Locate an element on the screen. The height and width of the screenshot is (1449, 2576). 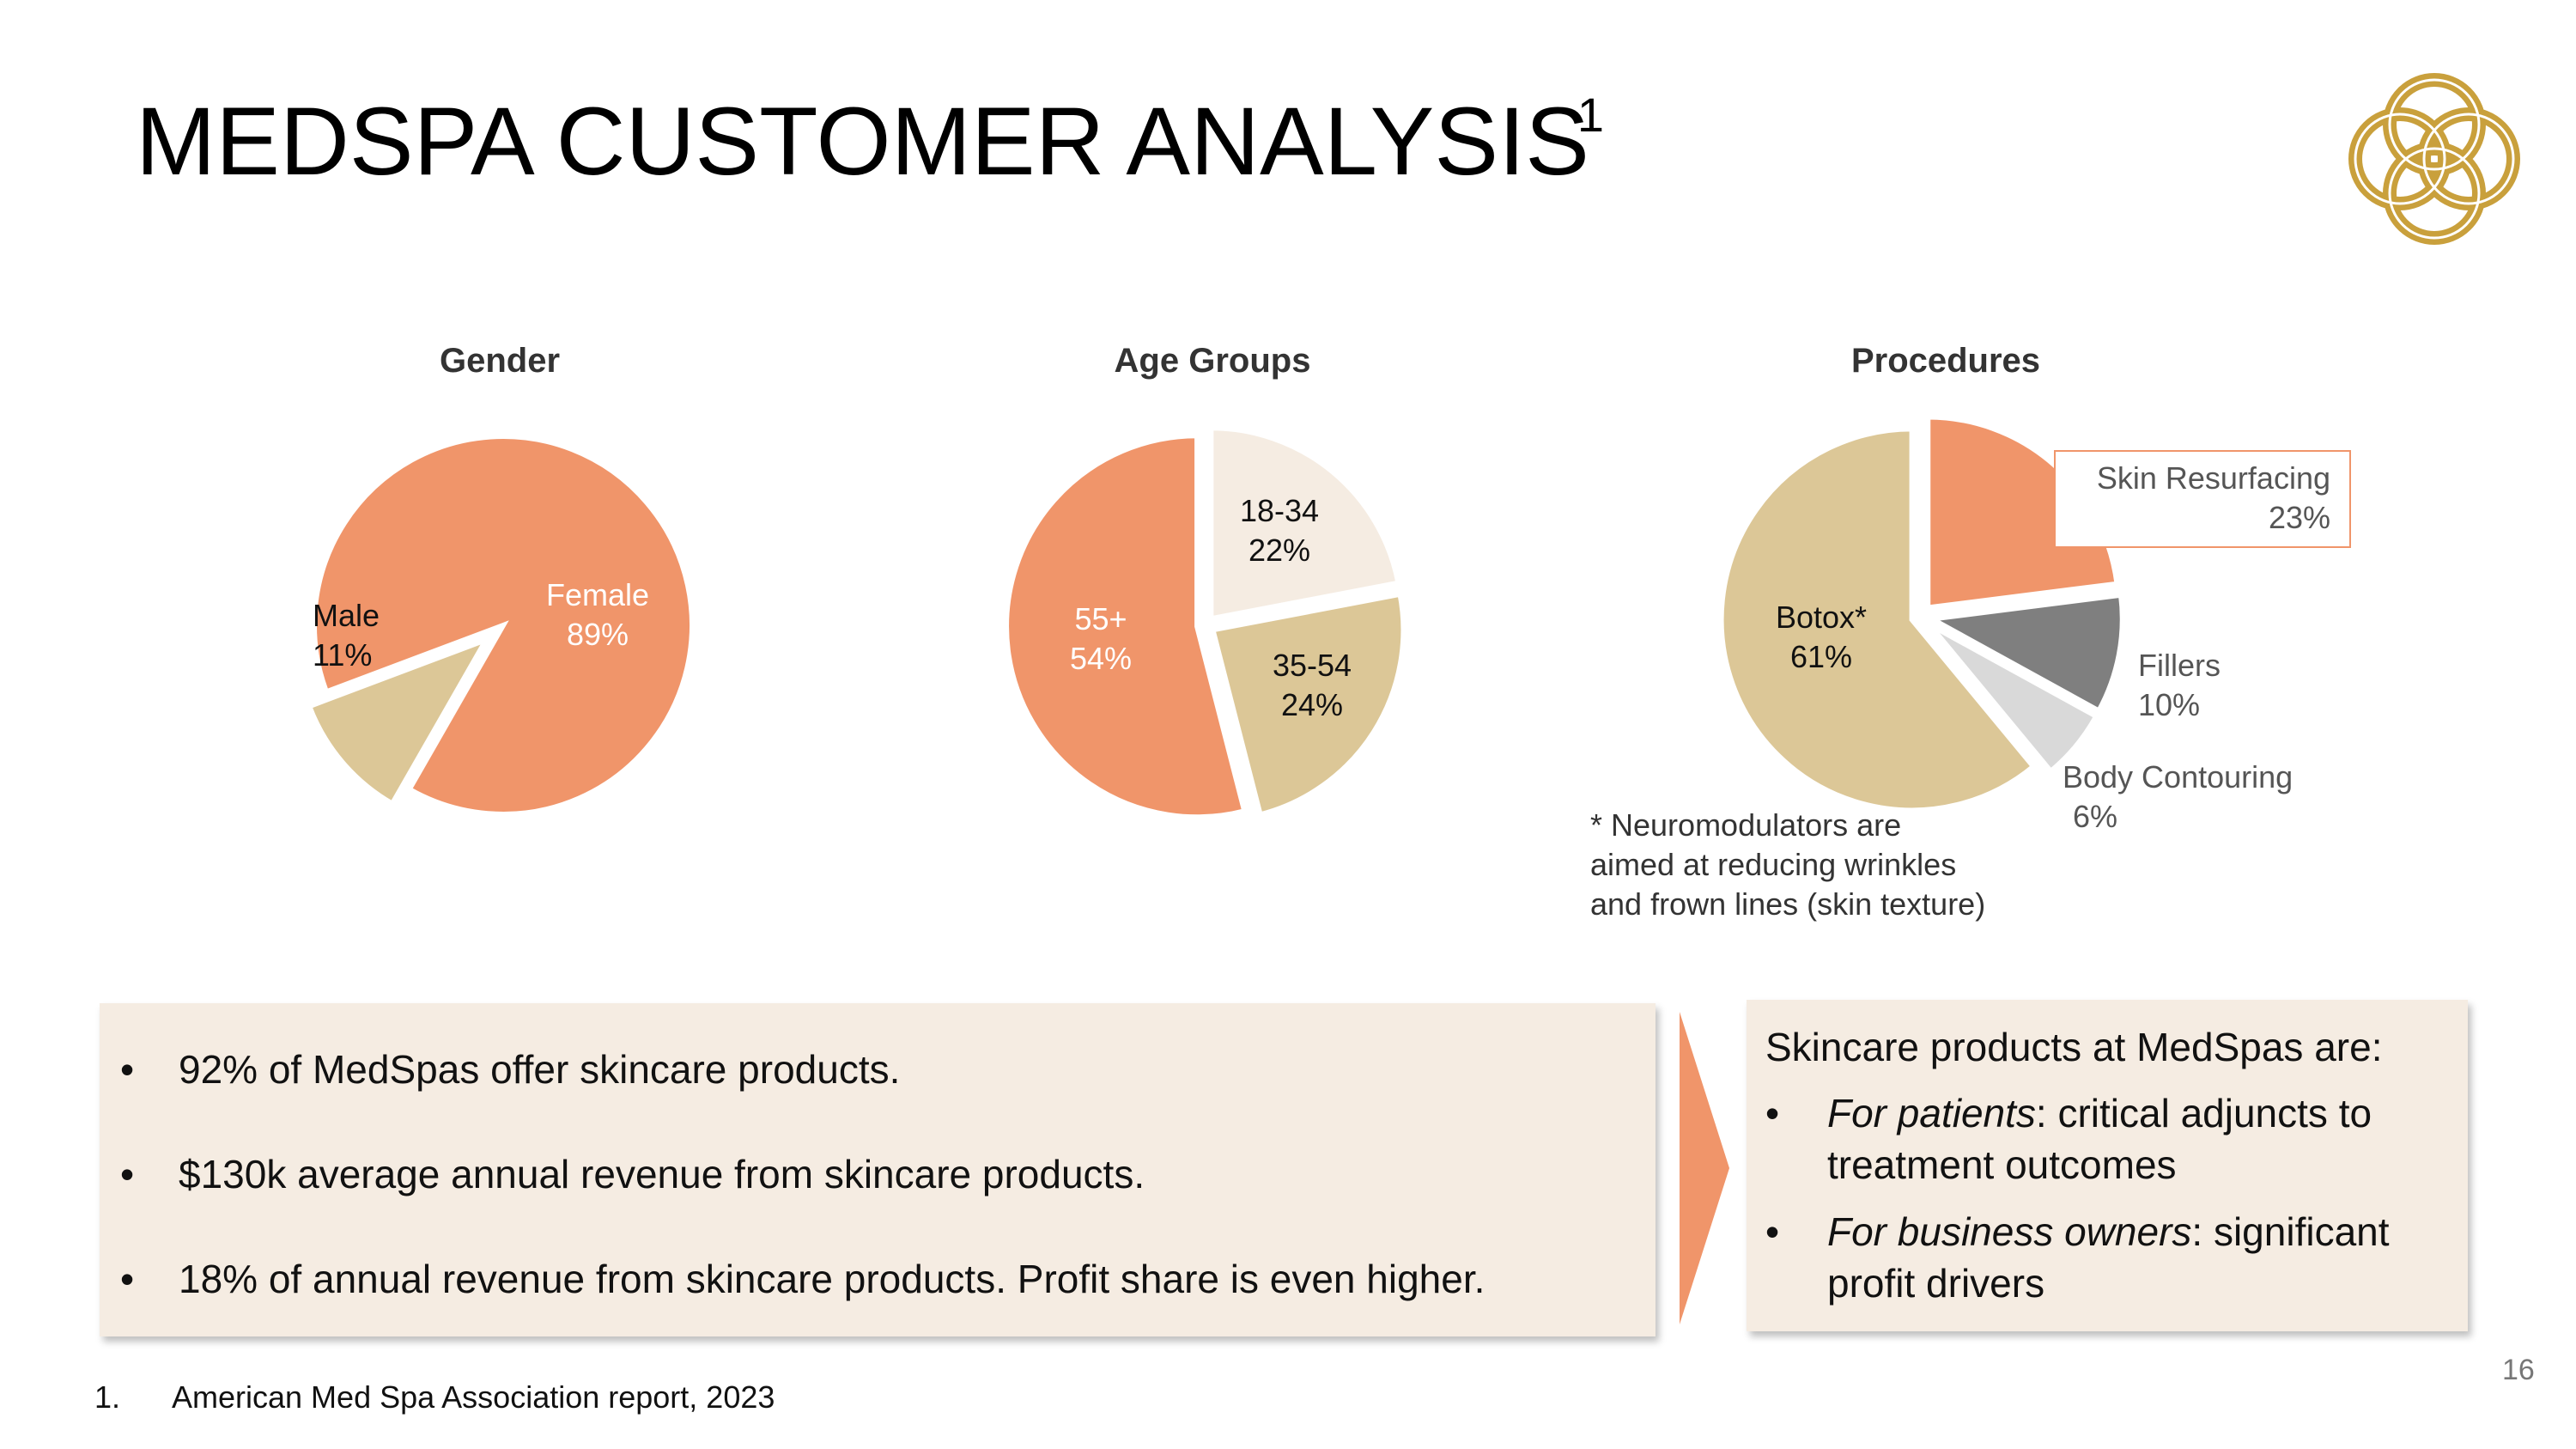
label-skin-resurfacing: Skin Resurfacing 23% is located at coordinates (2204, 498).